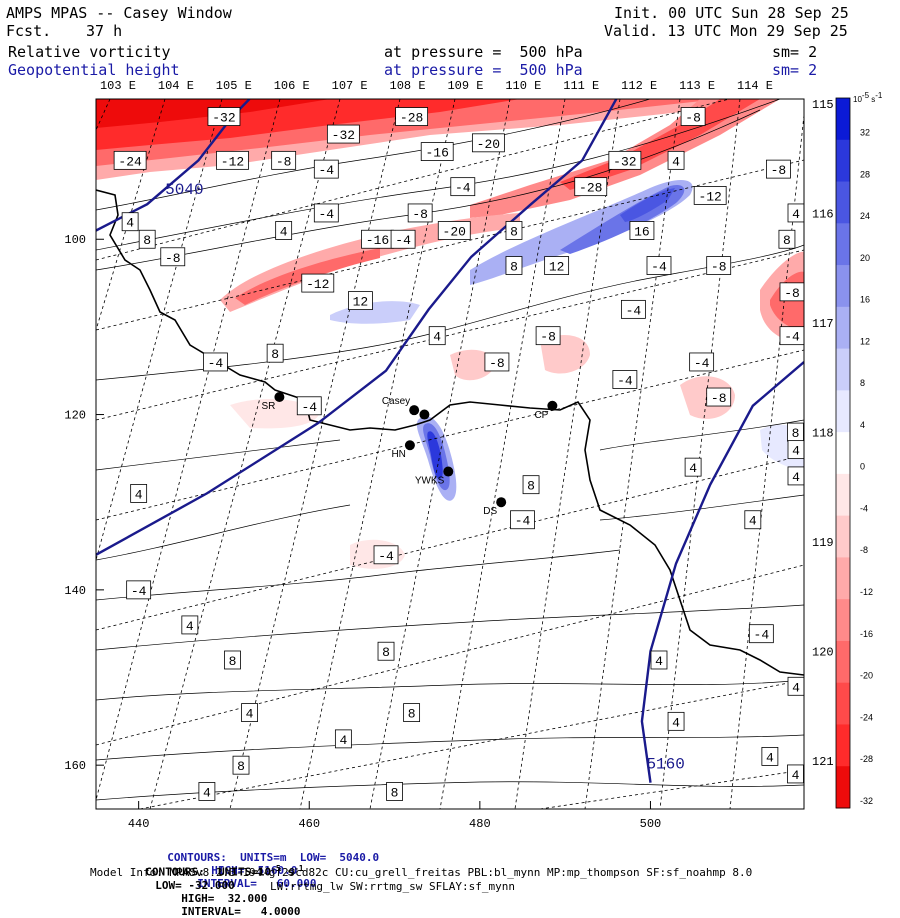 This screenshot has height=918, width=900. Describe the element at coordinates (268, 406) in the screenshot. I see `station-label: SR` at that location.